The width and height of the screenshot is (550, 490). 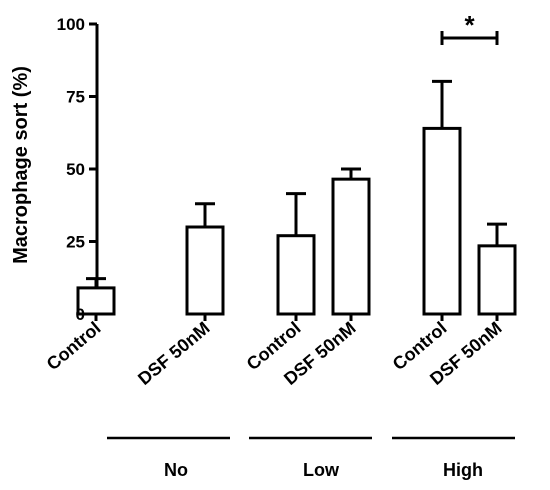 What do you see at coordinates (80, 314) in the screenshot?
I see `y-tick-label: 0` at bounding box center [80, 314].